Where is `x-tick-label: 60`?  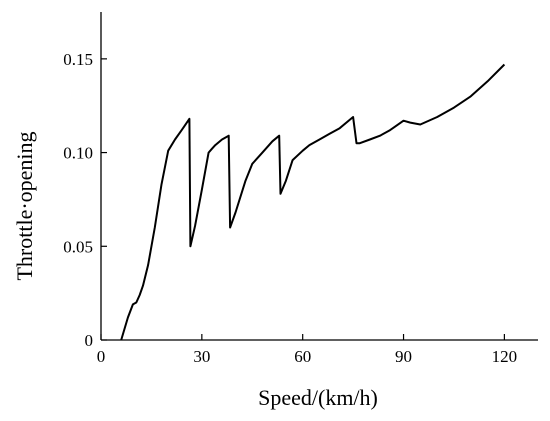 x-tick-label: 60 is located at coordinates (302, 356).